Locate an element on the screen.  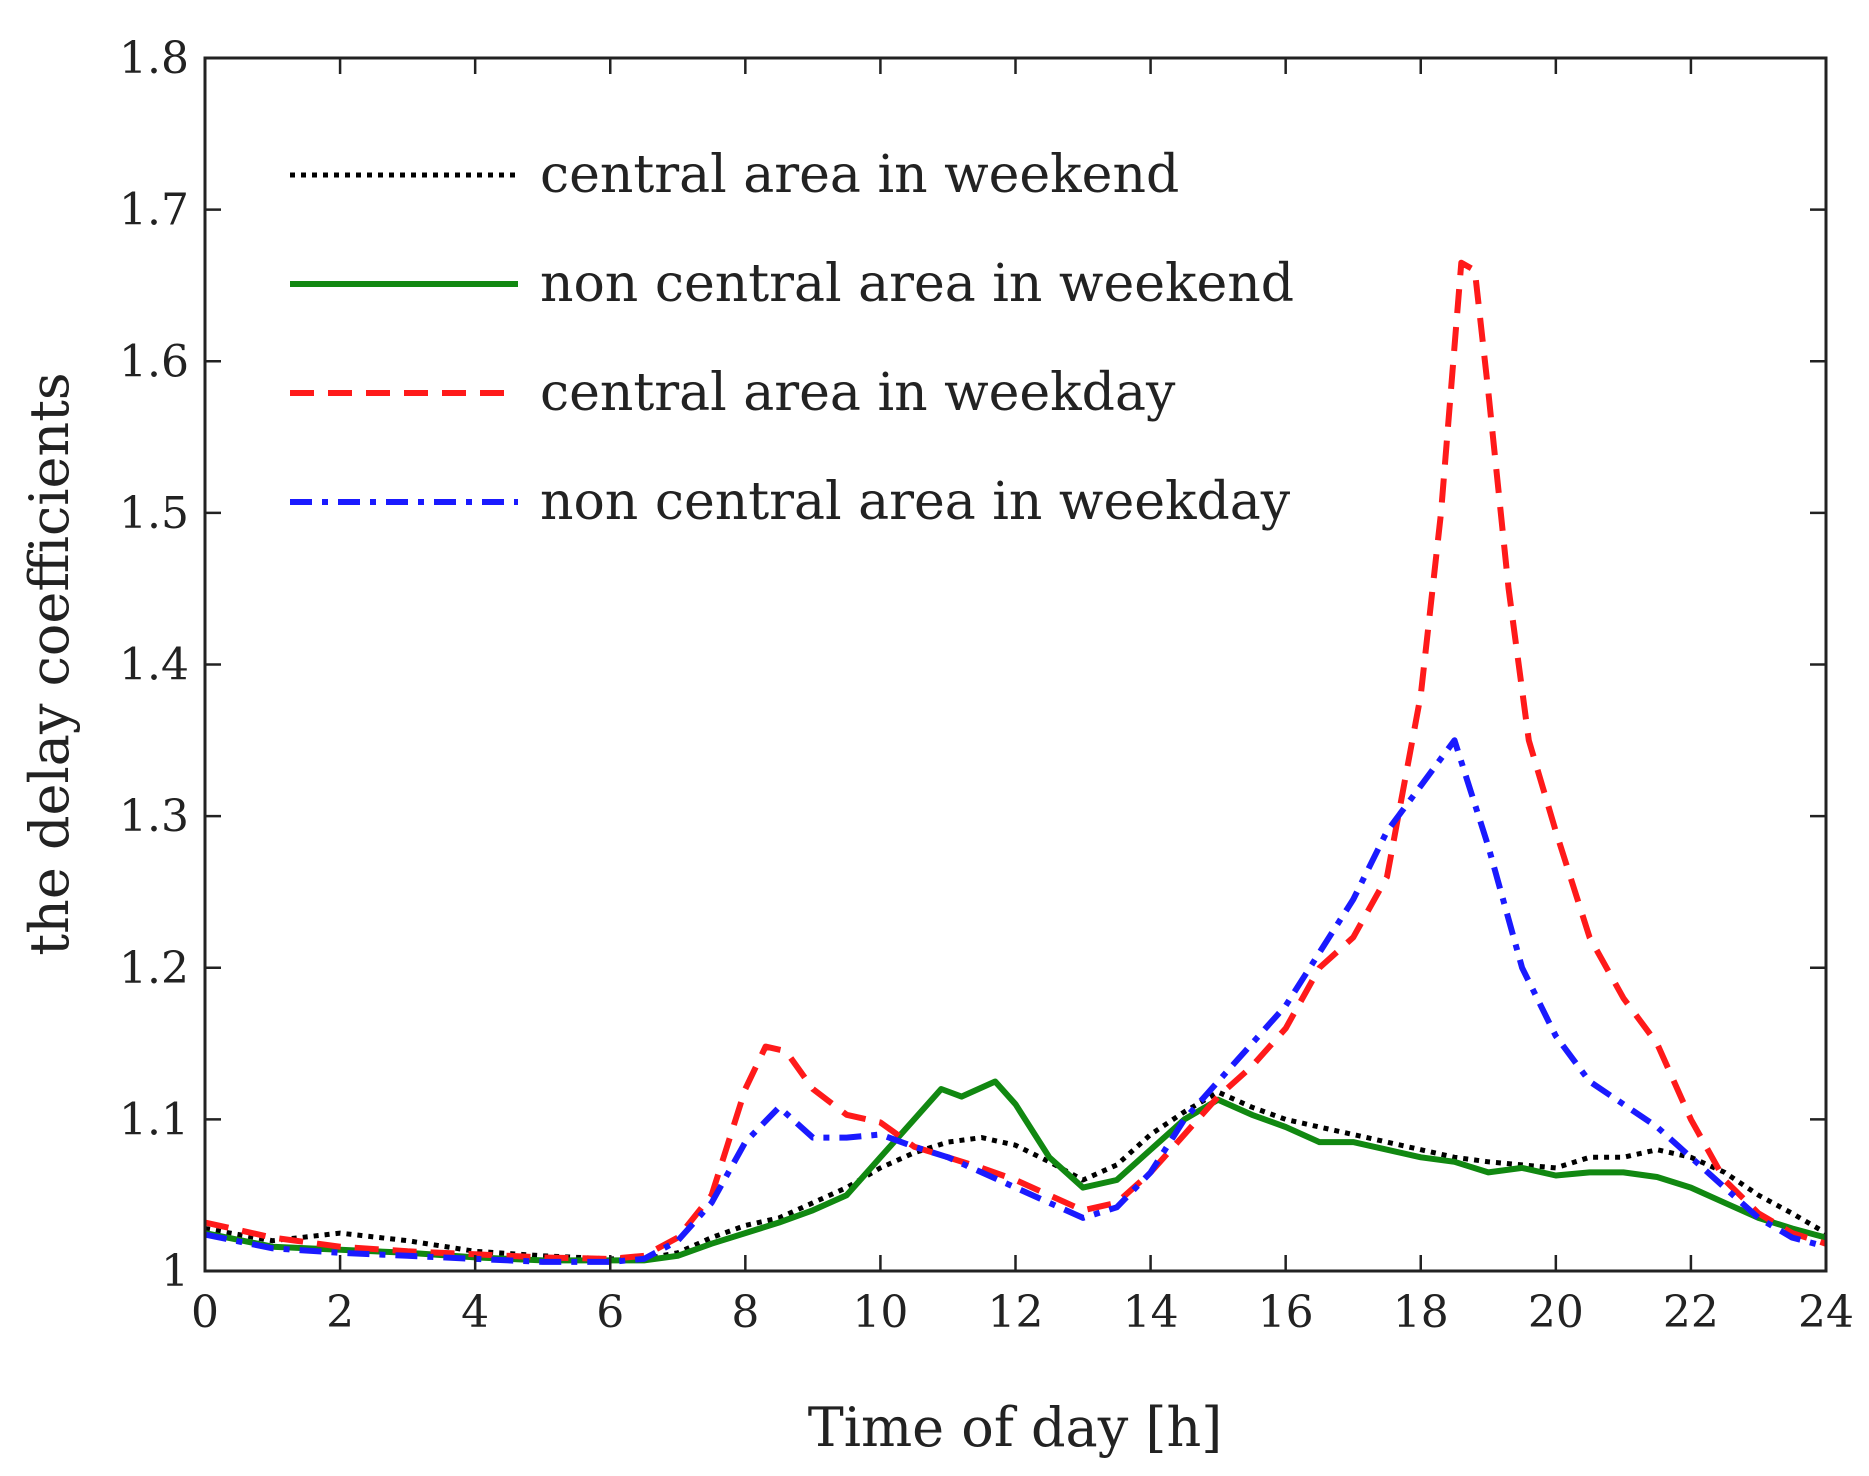
y-tick-label: 1.4 is located at coordinates (154, 665).